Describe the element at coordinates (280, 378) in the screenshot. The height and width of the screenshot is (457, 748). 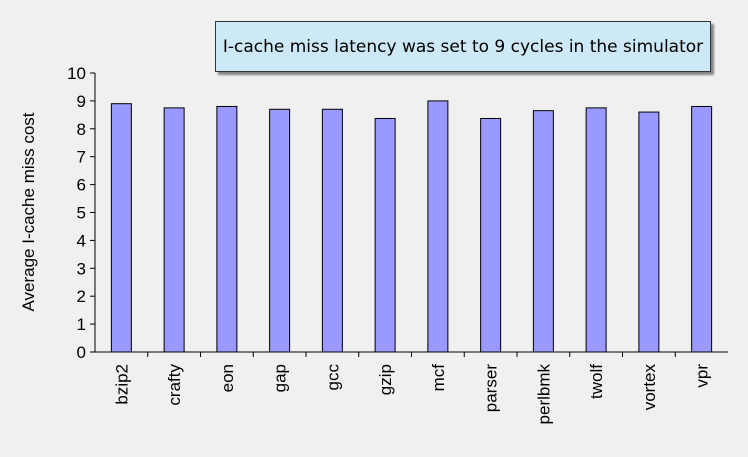
I see `x-tick-label-gap: gap` at that location.